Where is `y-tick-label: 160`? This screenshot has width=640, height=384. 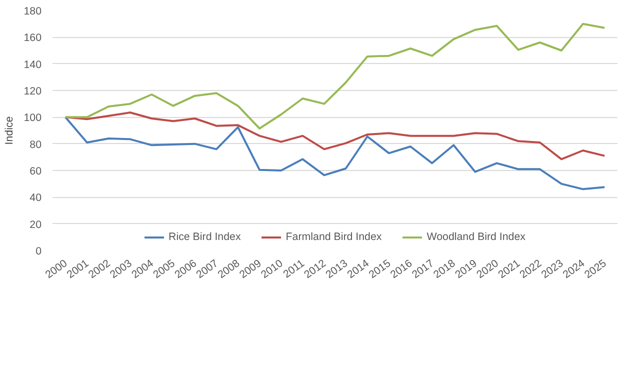
y-tick-label: 160 is located at coordinates (33, 38).